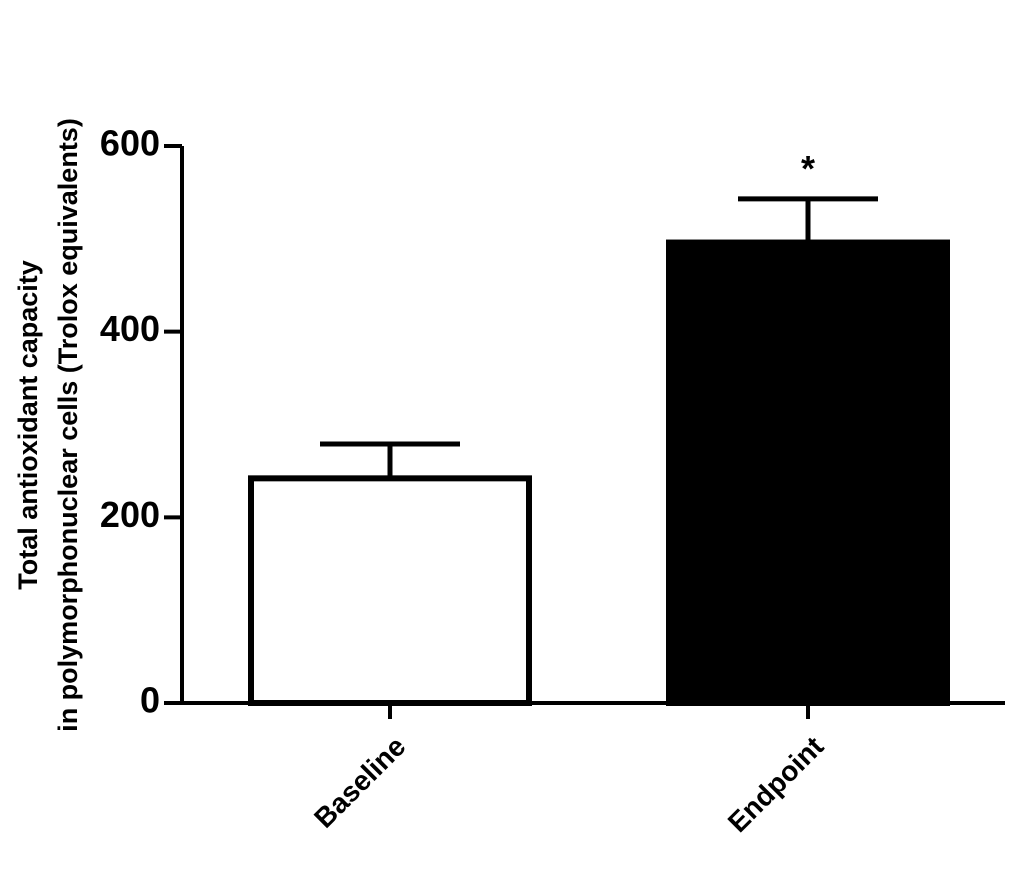 Image resolution: width=1024 pixels, height=869 pixels. I want to click on y-tick-label: 0, so click(150, 700).